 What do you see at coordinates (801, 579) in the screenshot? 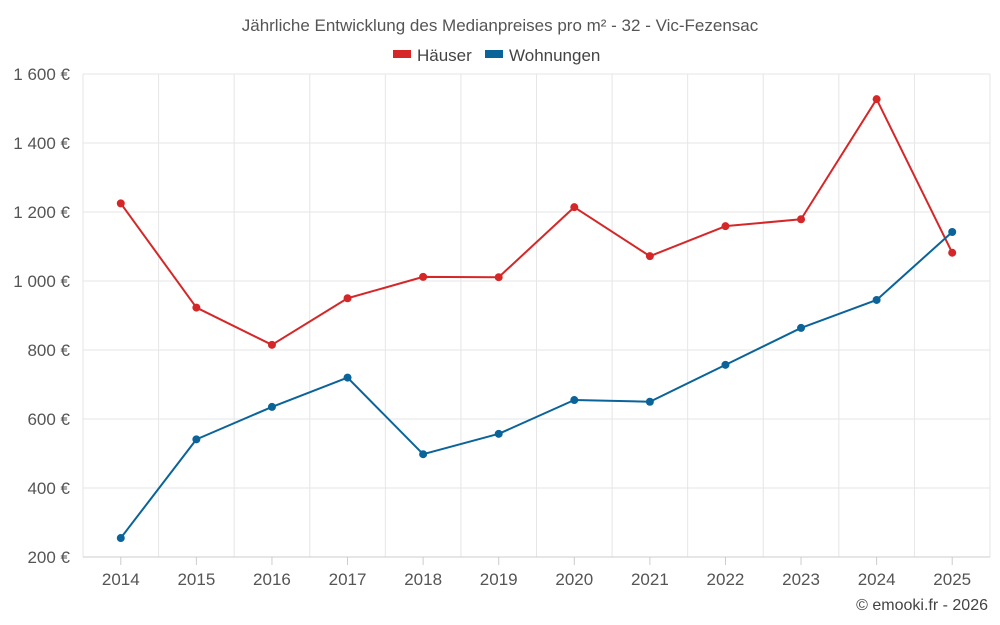
I see `x-tick-label: 2023` at bounding box center [801, 579].